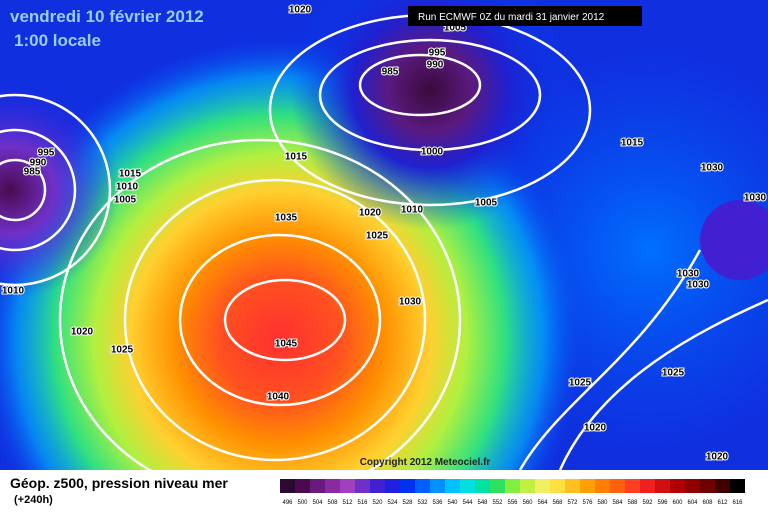 This screenshot has height=512, width=768. I want to click on isobar-label: 1000, so click(432, 152).